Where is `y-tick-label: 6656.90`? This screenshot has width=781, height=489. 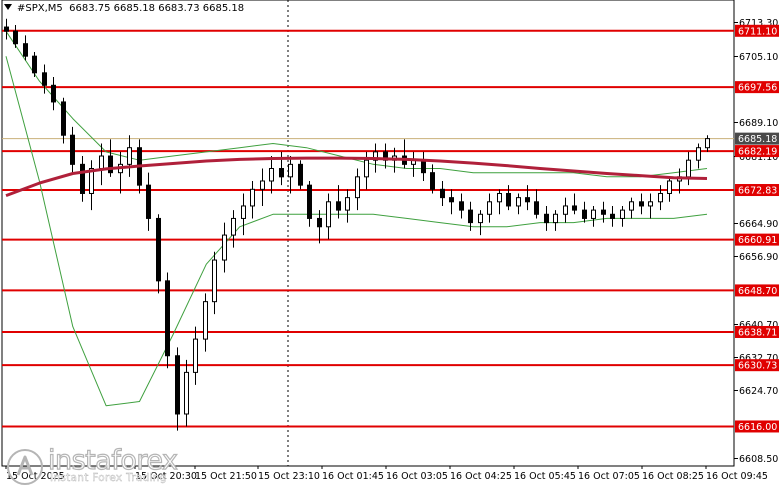
y-tick-label: 6656.90 is located at coordinates (758, 257).